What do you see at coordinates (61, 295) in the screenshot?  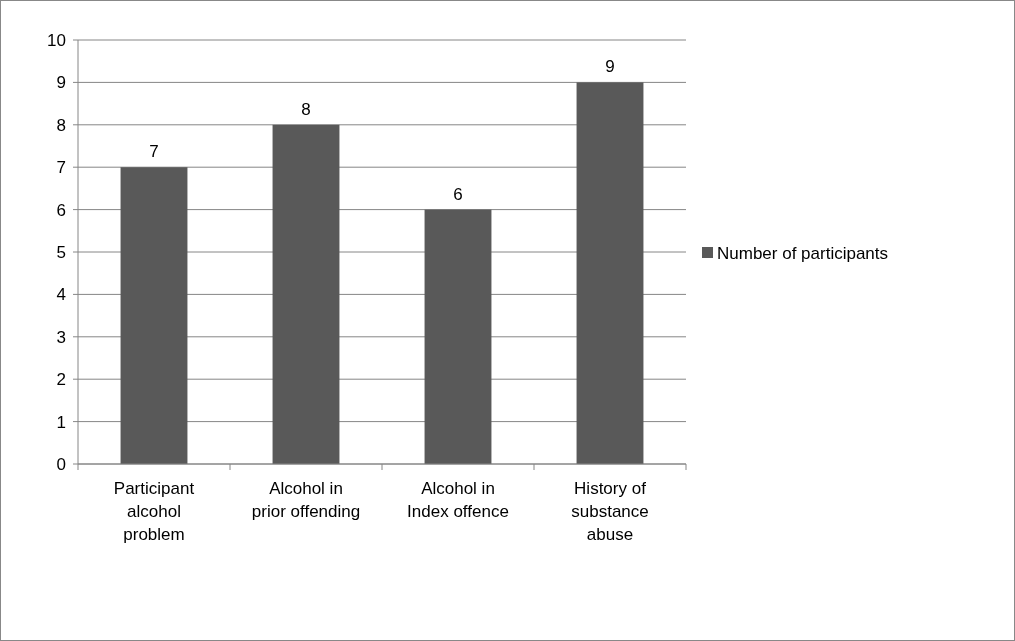 I see `y-tick-label: 4` at bounding box center [61, 295].